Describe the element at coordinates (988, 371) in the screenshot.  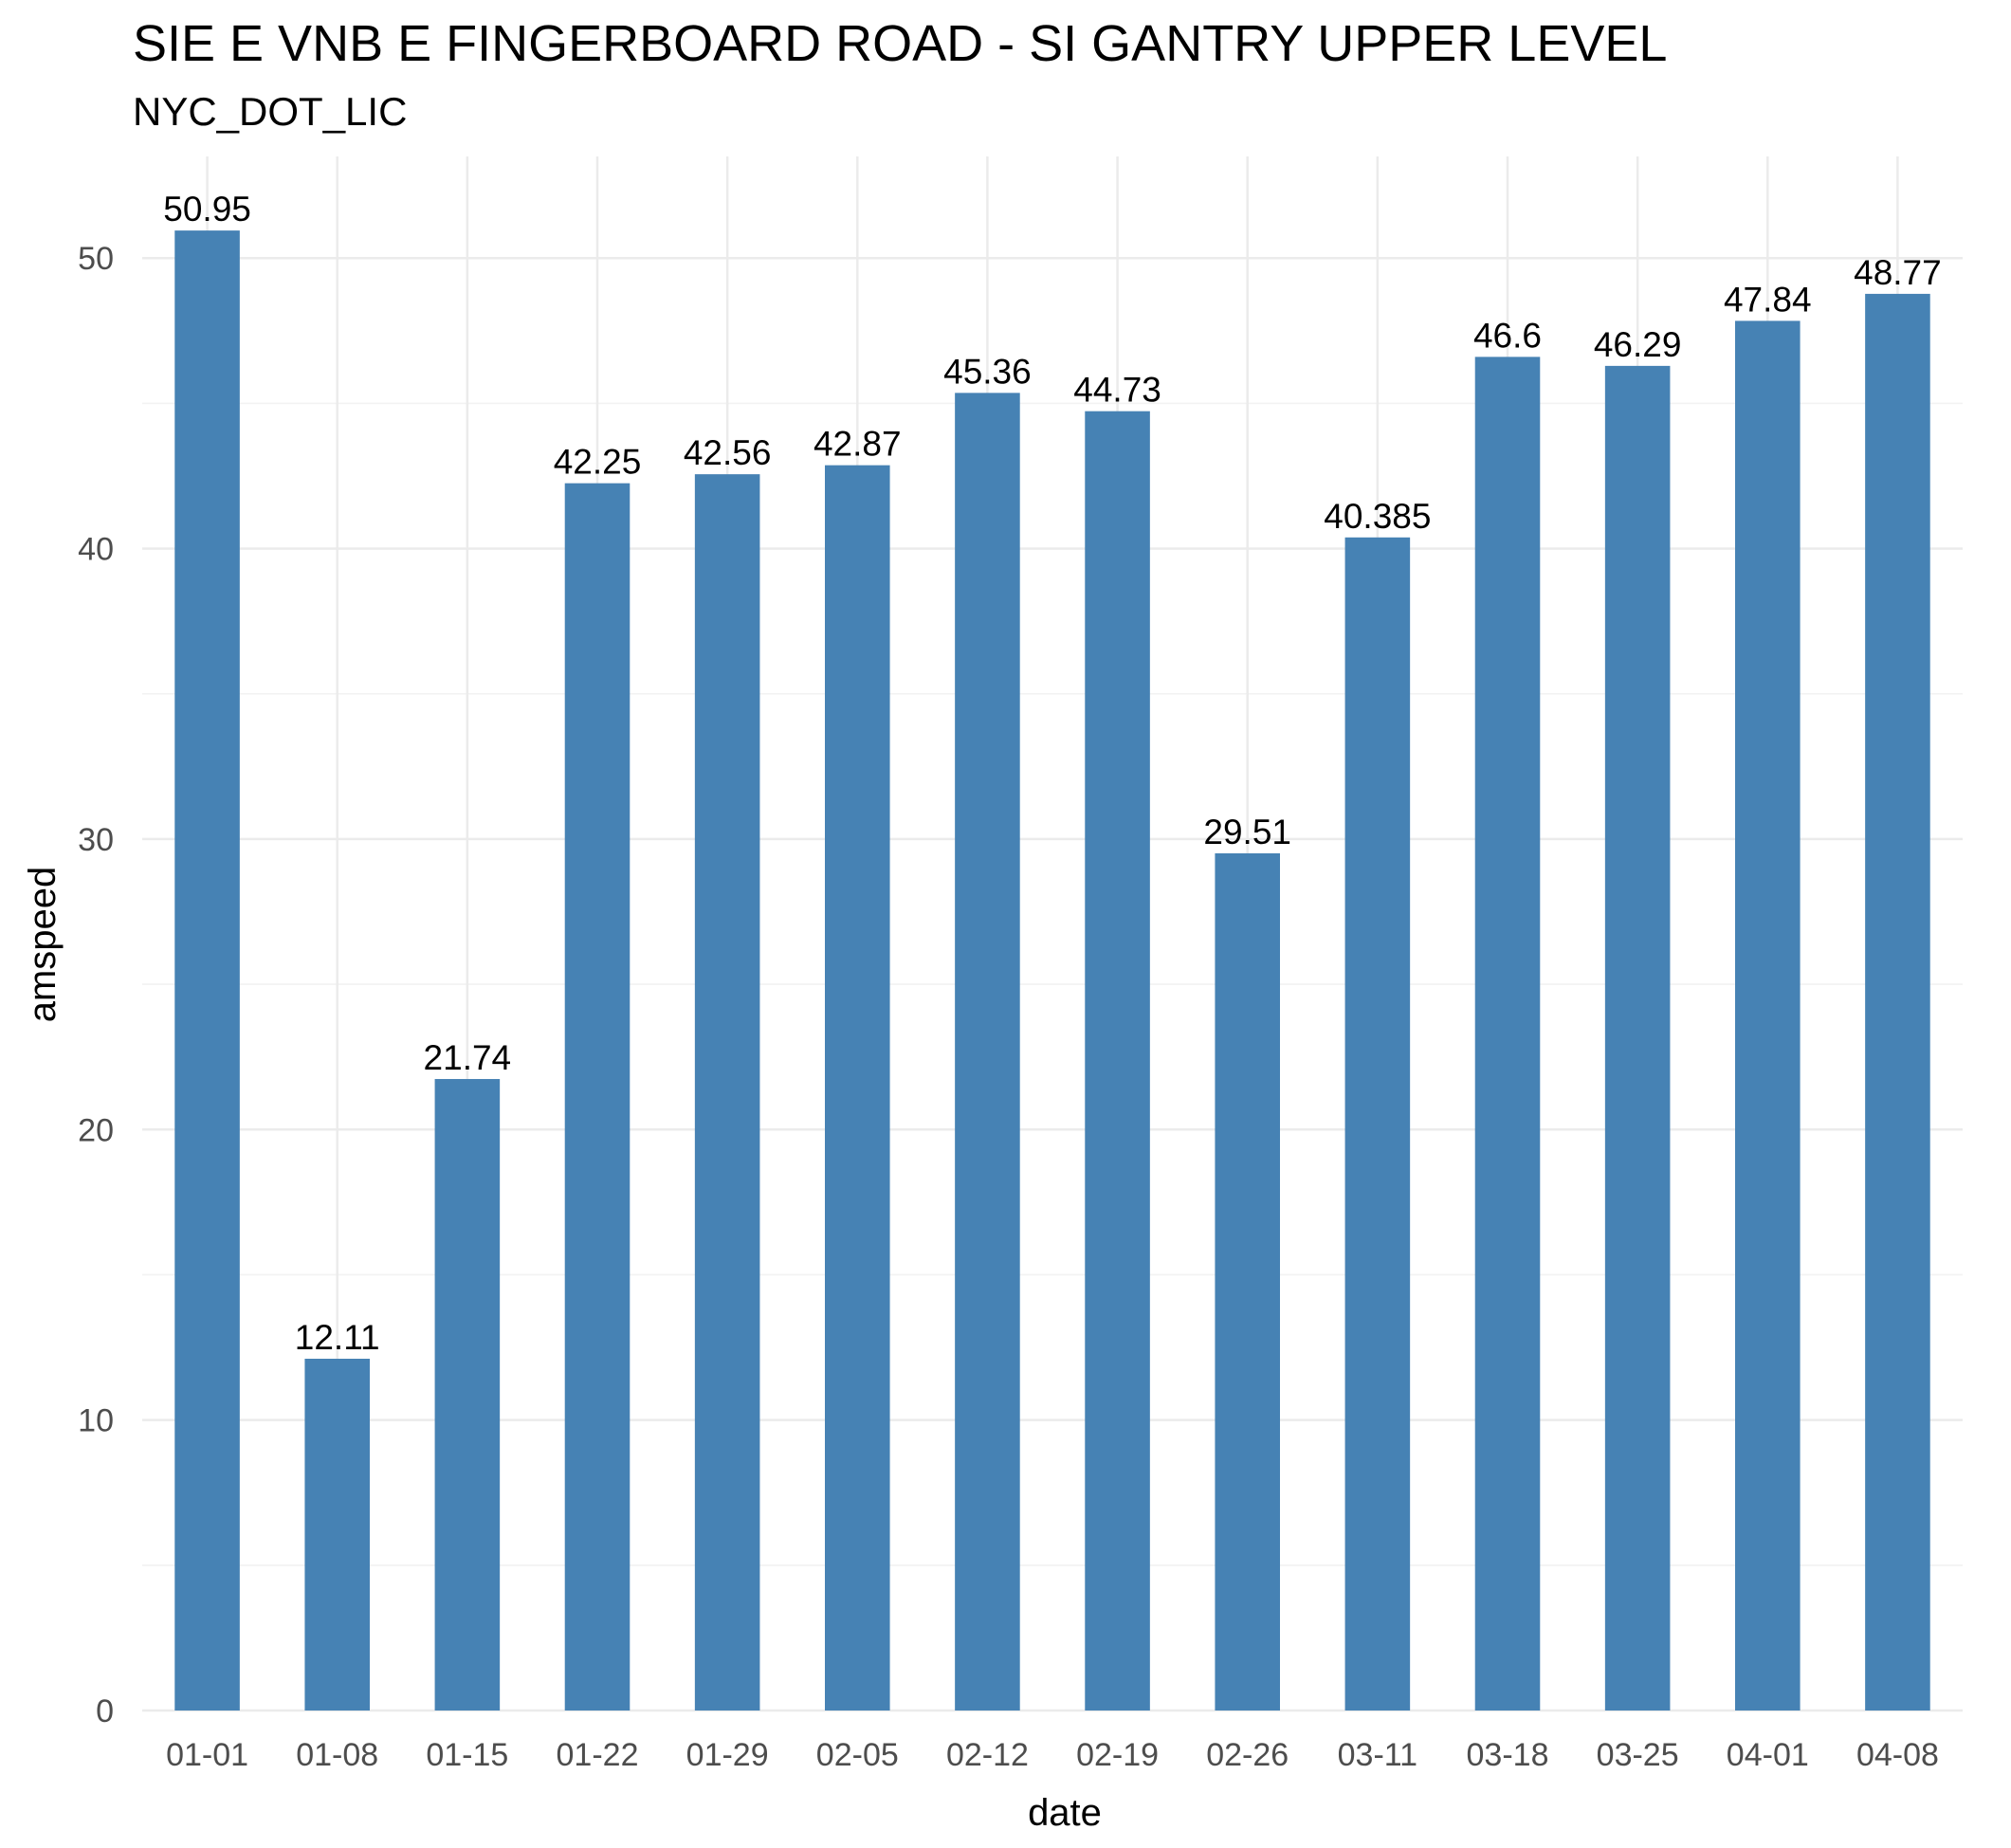
I see `data-label: 45.36` at that location.